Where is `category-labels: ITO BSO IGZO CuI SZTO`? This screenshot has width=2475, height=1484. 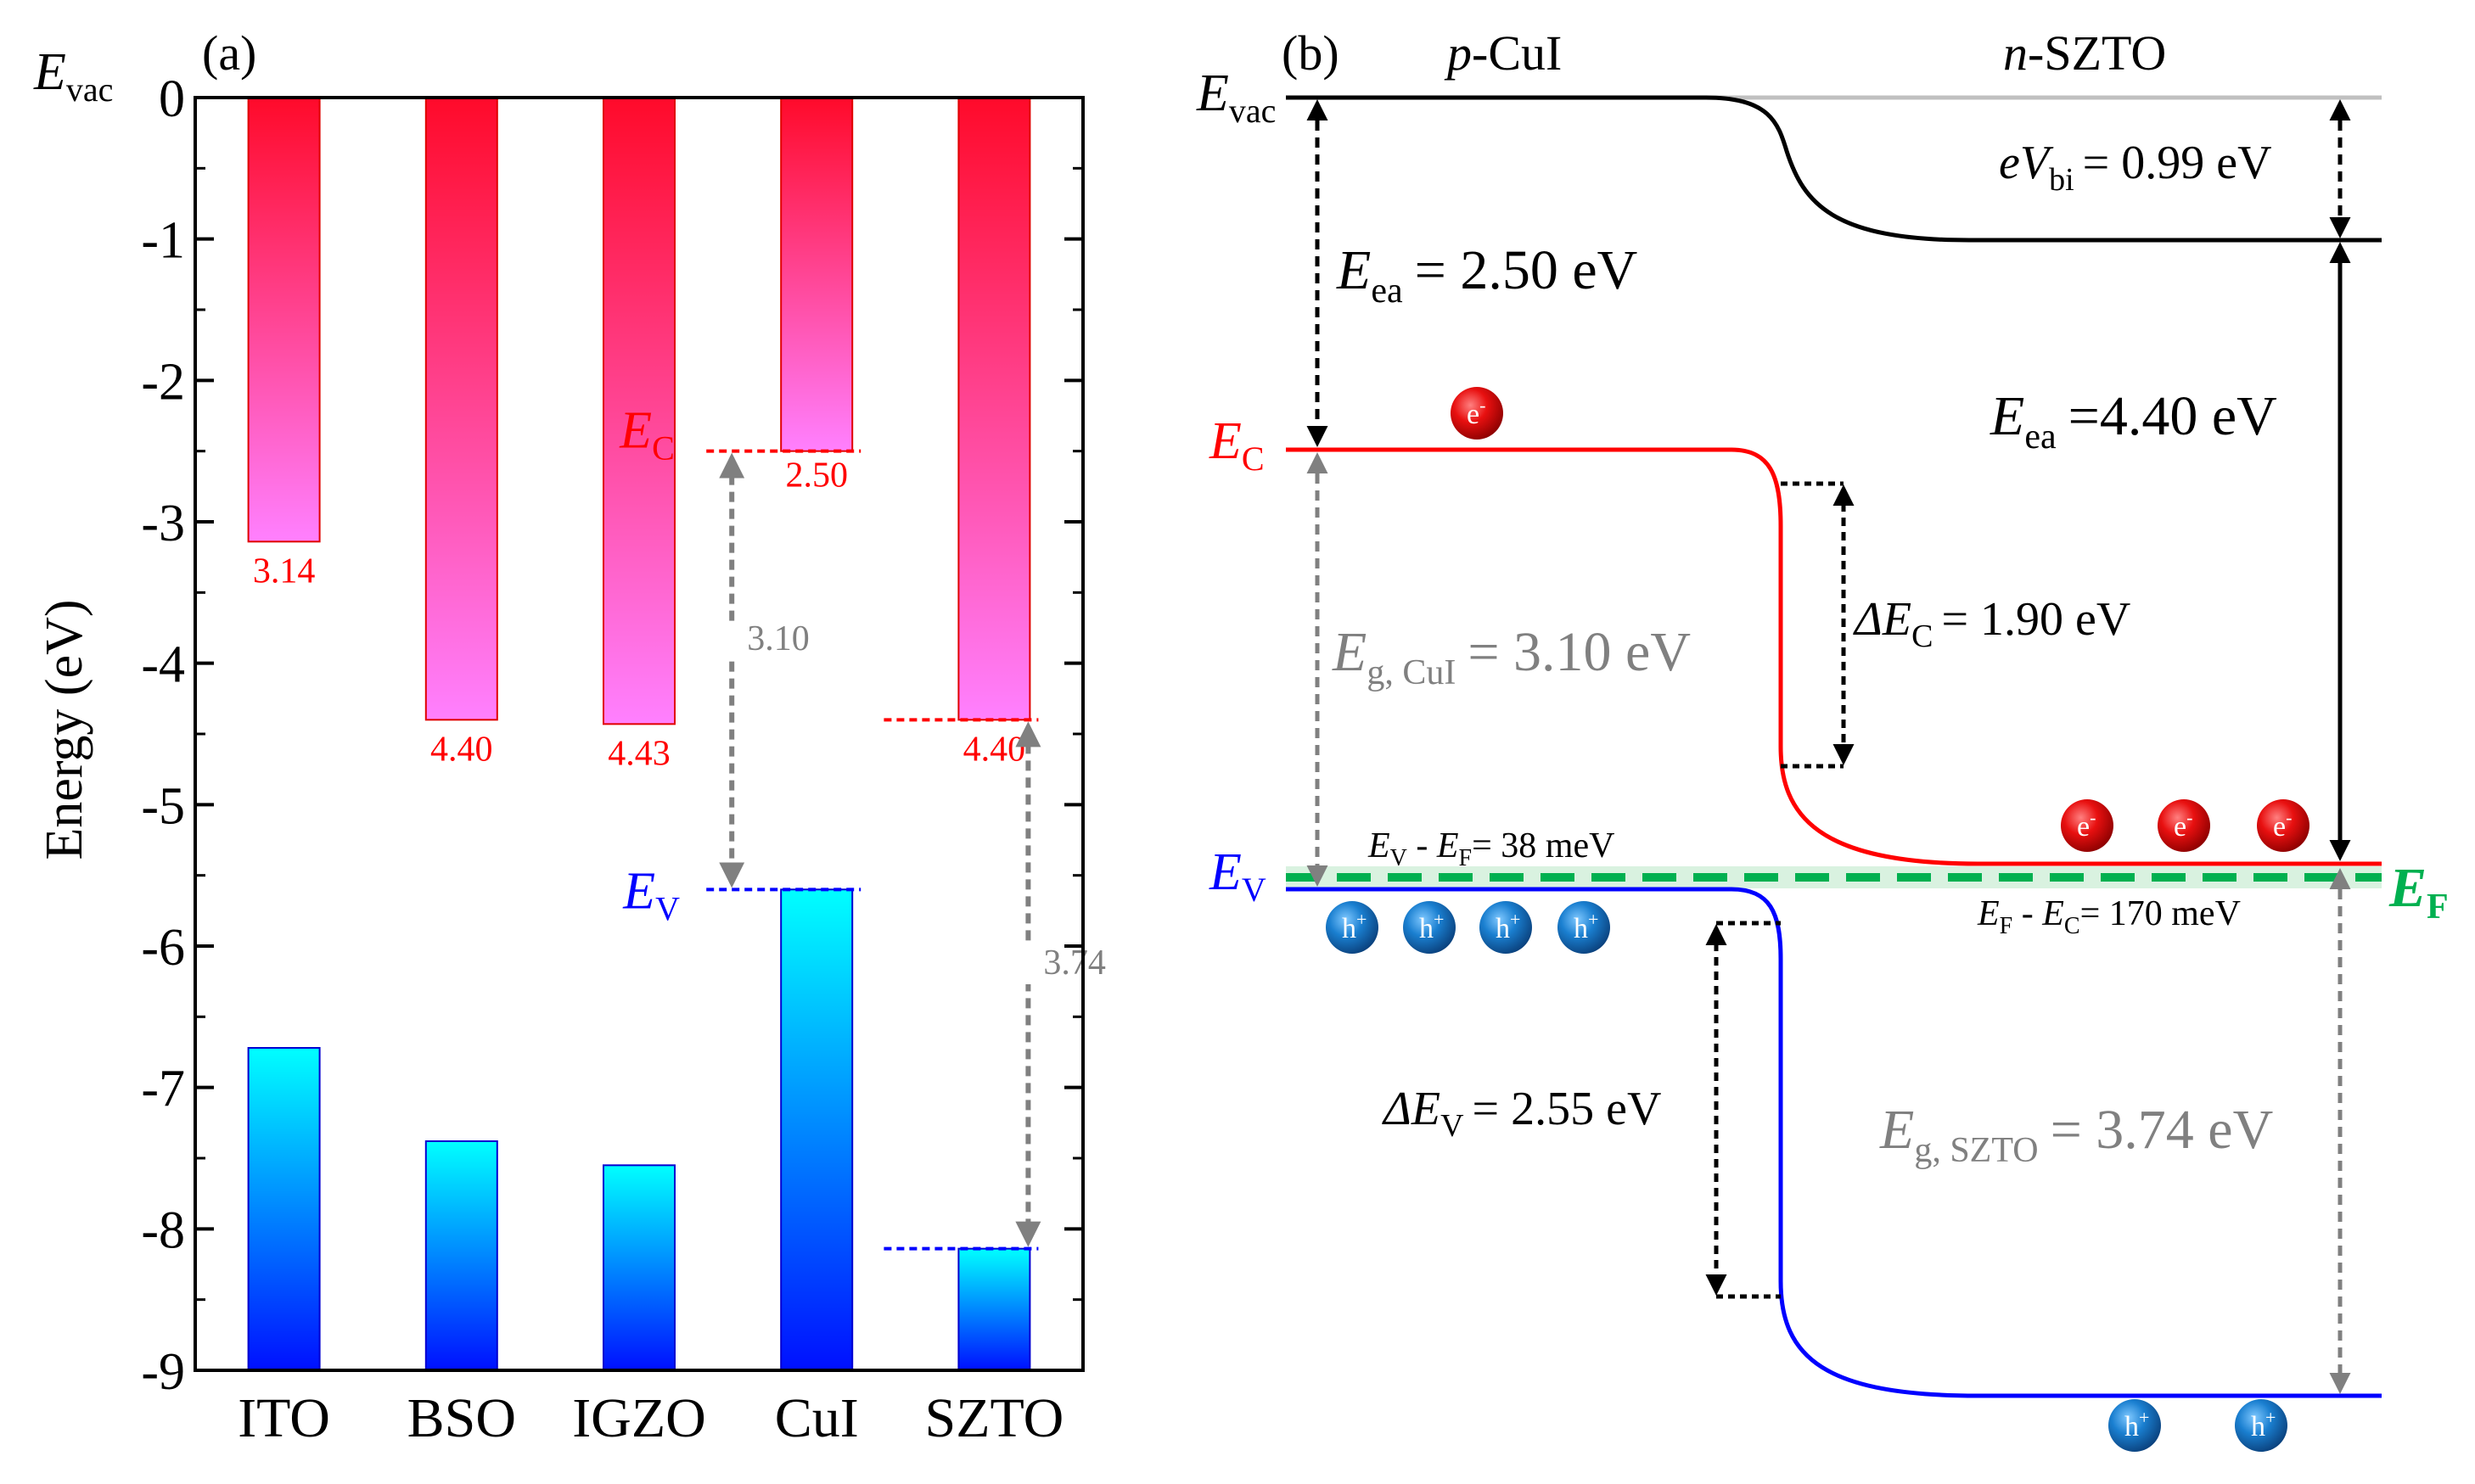 category-labels: ITO BSO IGZO CuI SZTO is located at coordinates (651, 1418).